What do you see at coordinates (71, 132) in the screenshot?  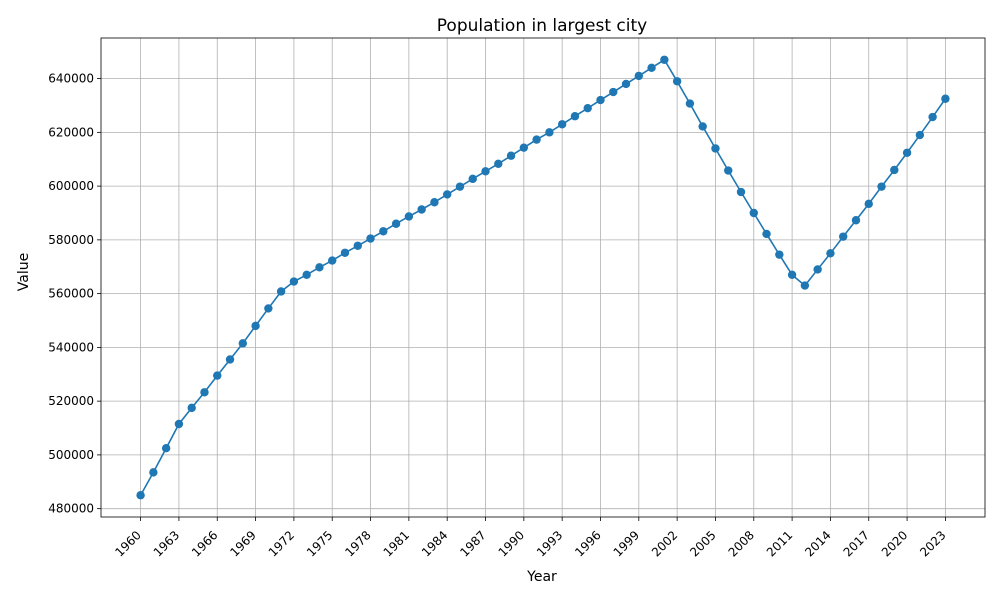 I see `y-tick-label: 620000` at bounding box center [71, 132].